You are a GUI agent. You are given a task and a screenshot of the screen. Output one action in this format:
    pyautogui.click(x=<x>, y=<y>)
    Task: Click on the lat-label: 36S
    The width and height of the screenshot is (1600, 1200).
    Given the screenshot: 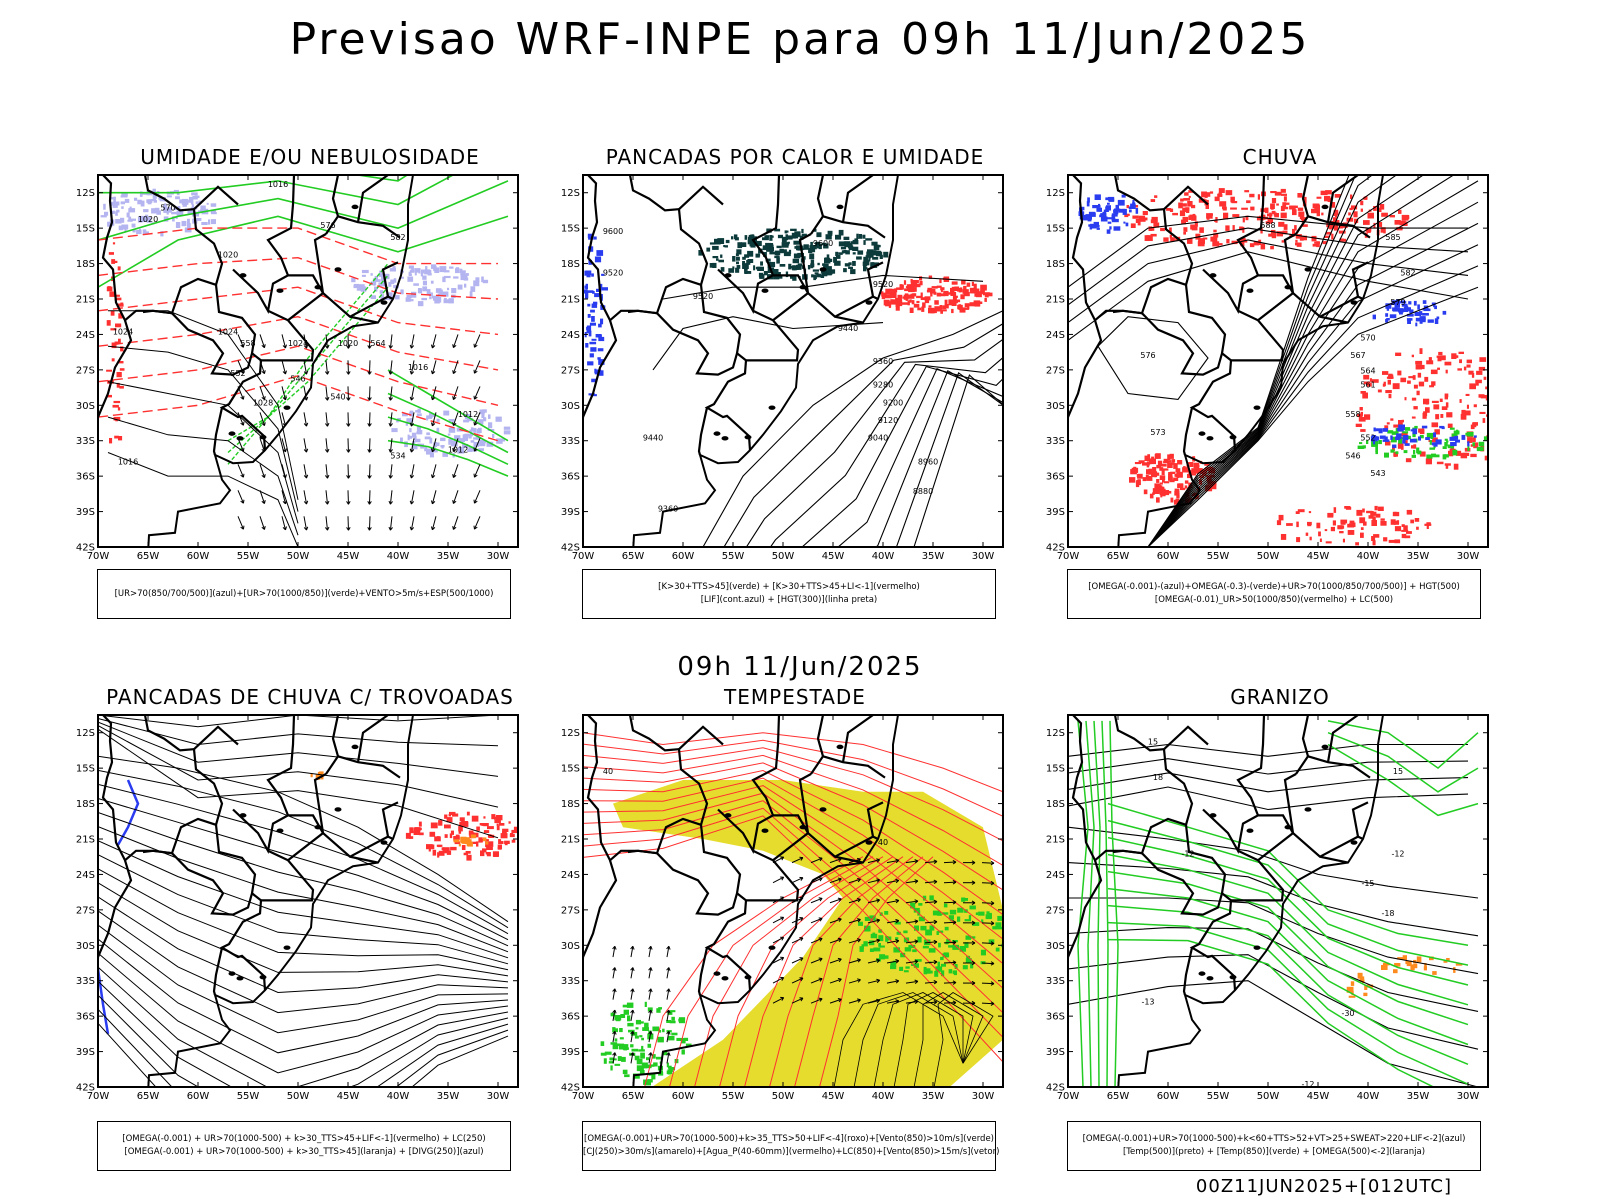 What is the action you would take?
    pyautogui.click(x=85, y=1017)
    